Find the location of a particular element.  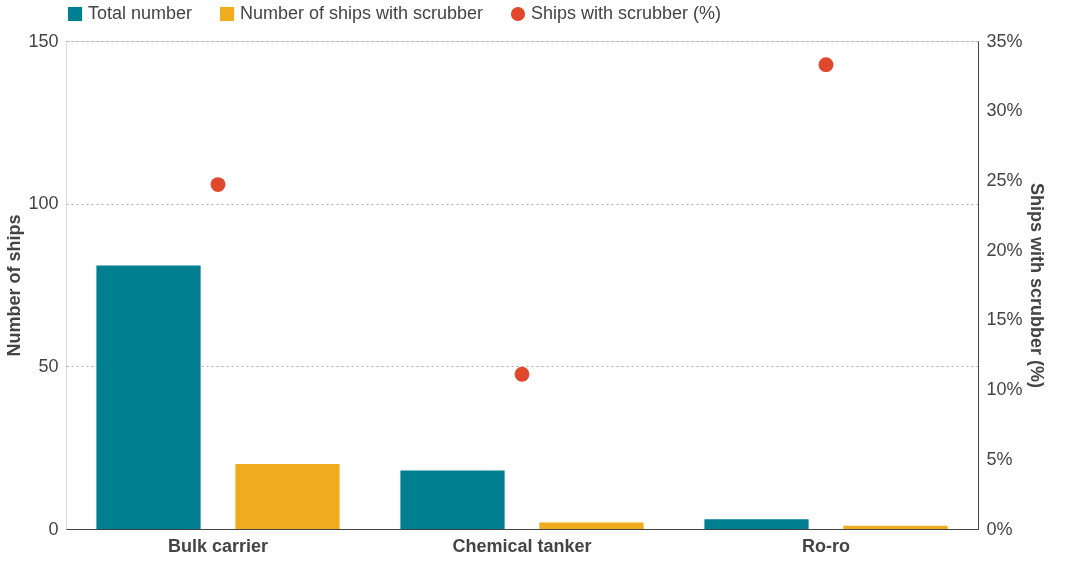

y2-tick-label: 10% is located at coordinates (1004, 389).